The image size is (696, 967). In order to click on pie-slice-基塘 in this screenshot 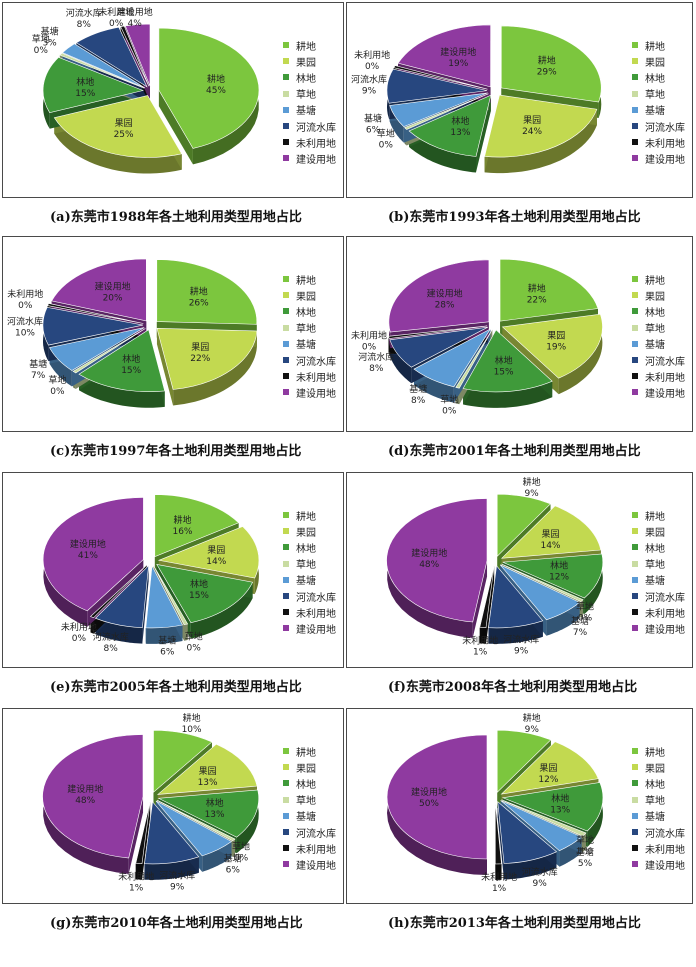, I will do `click(194, 828)`.